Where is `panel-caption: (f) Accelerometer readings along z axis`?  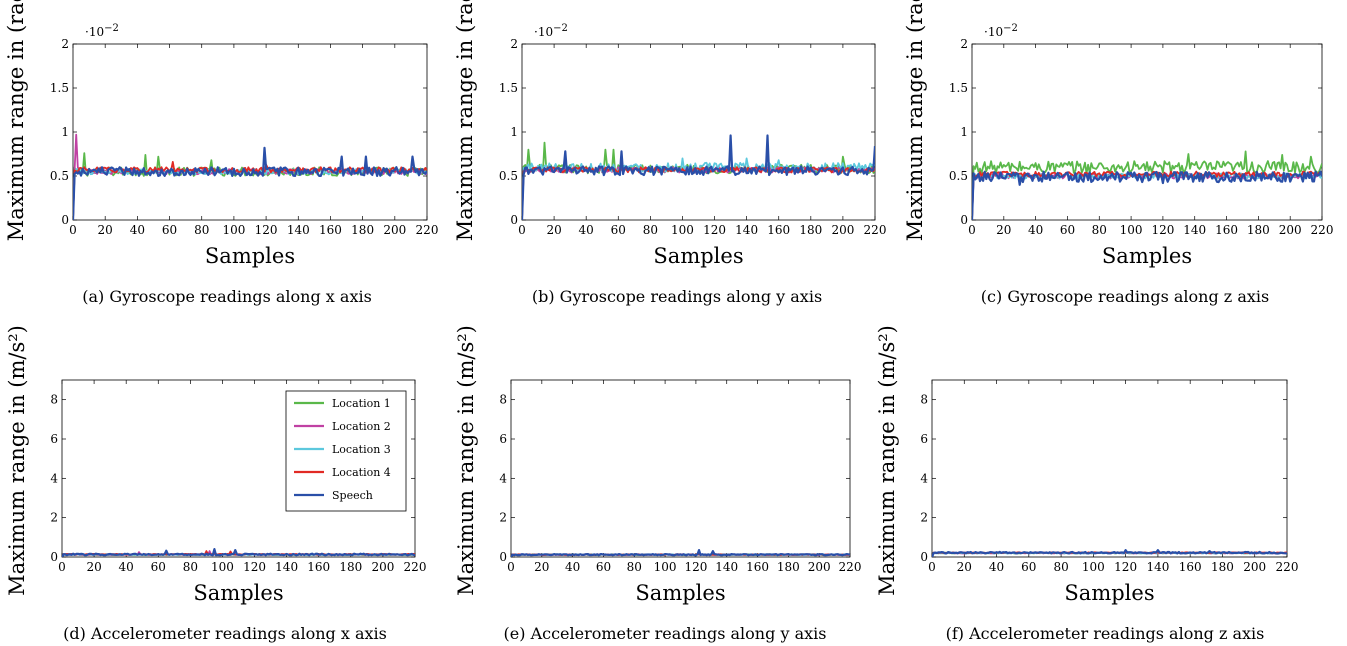
panel-caption: (f) Accelerometer readings along z axis is located at coordinates (1105, 633).